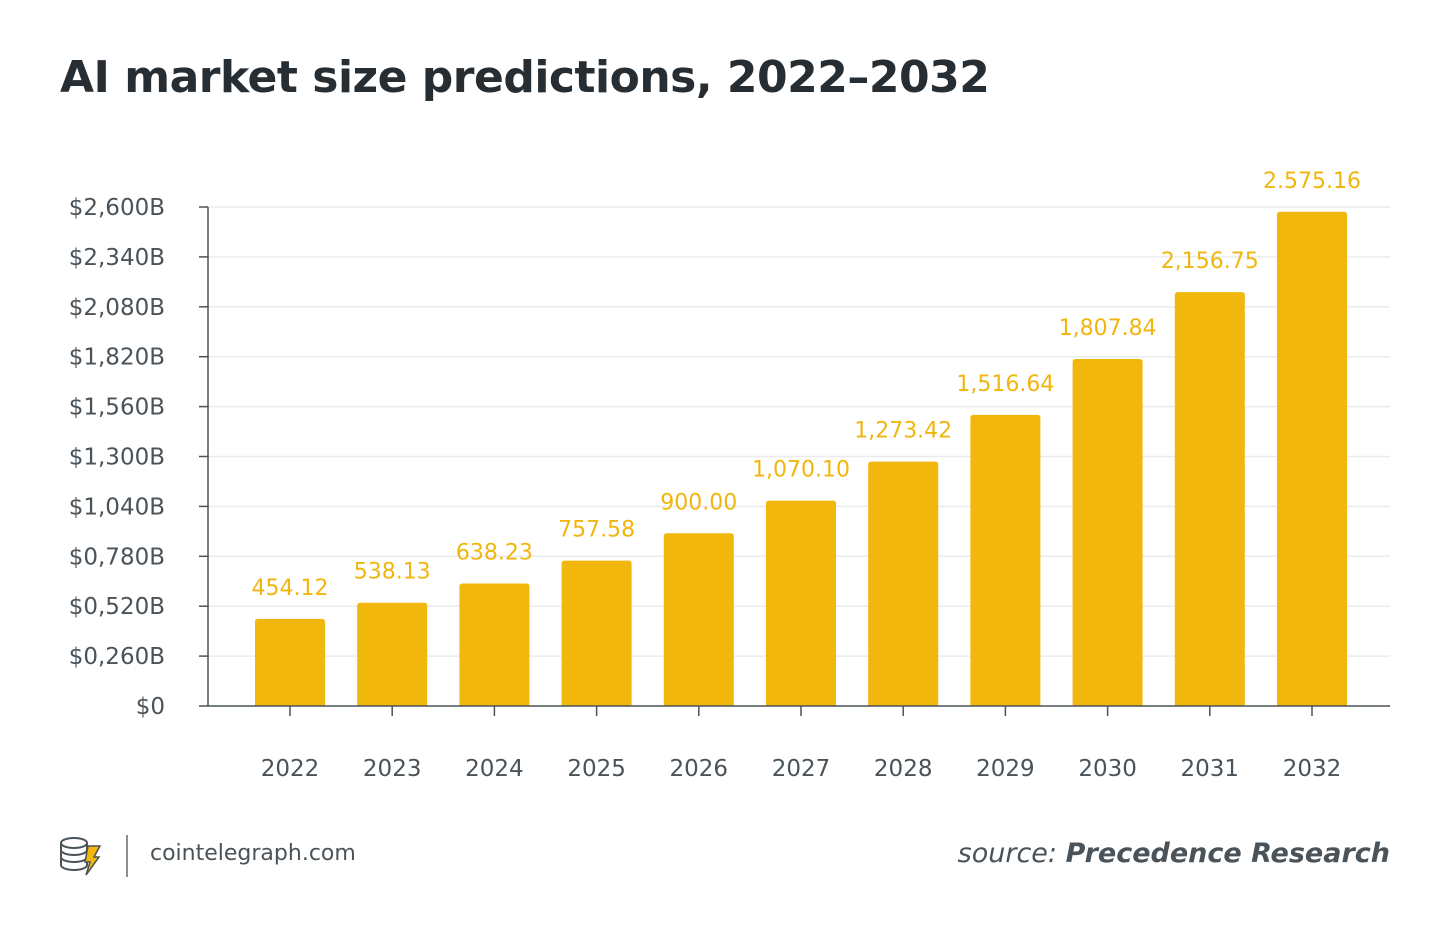 This screenshot has height=936, width=1450. Describe the element at coordinates (596, 769) in the screenshot. I see `x-tick-label-2025: 2025` at that location.